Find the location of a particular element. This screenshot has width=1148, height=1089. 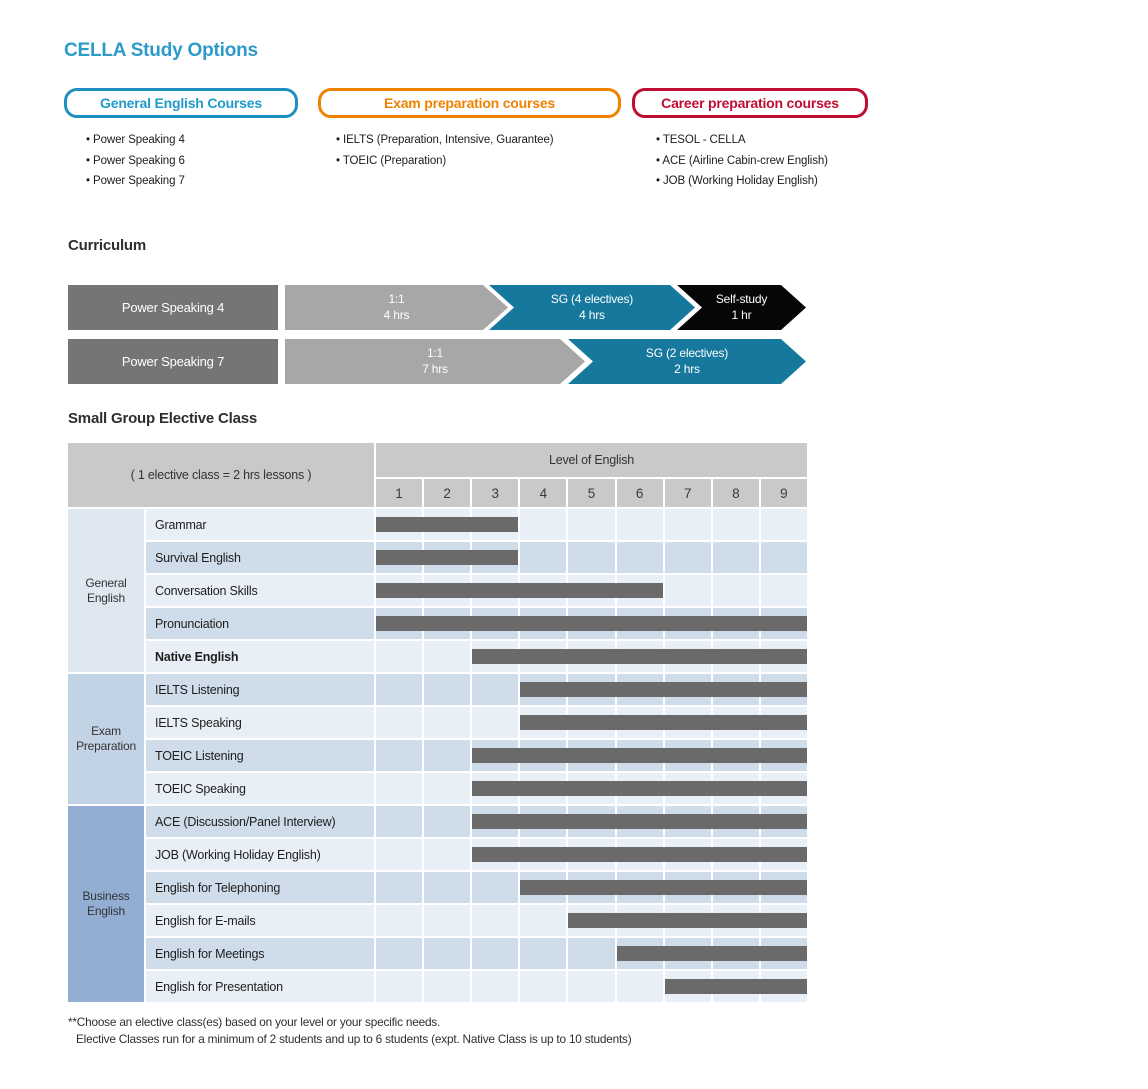

segment-line2: 1 hr is located at coordinates (741, 315).